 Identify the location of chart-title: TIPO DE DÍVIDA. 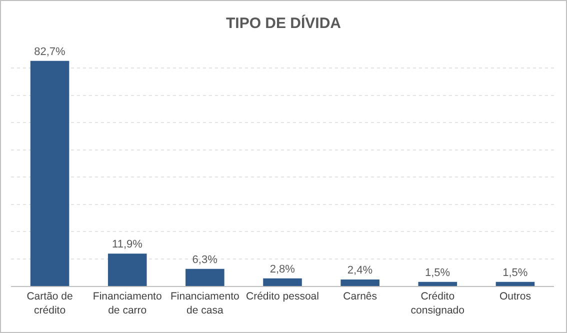
(284, 23).